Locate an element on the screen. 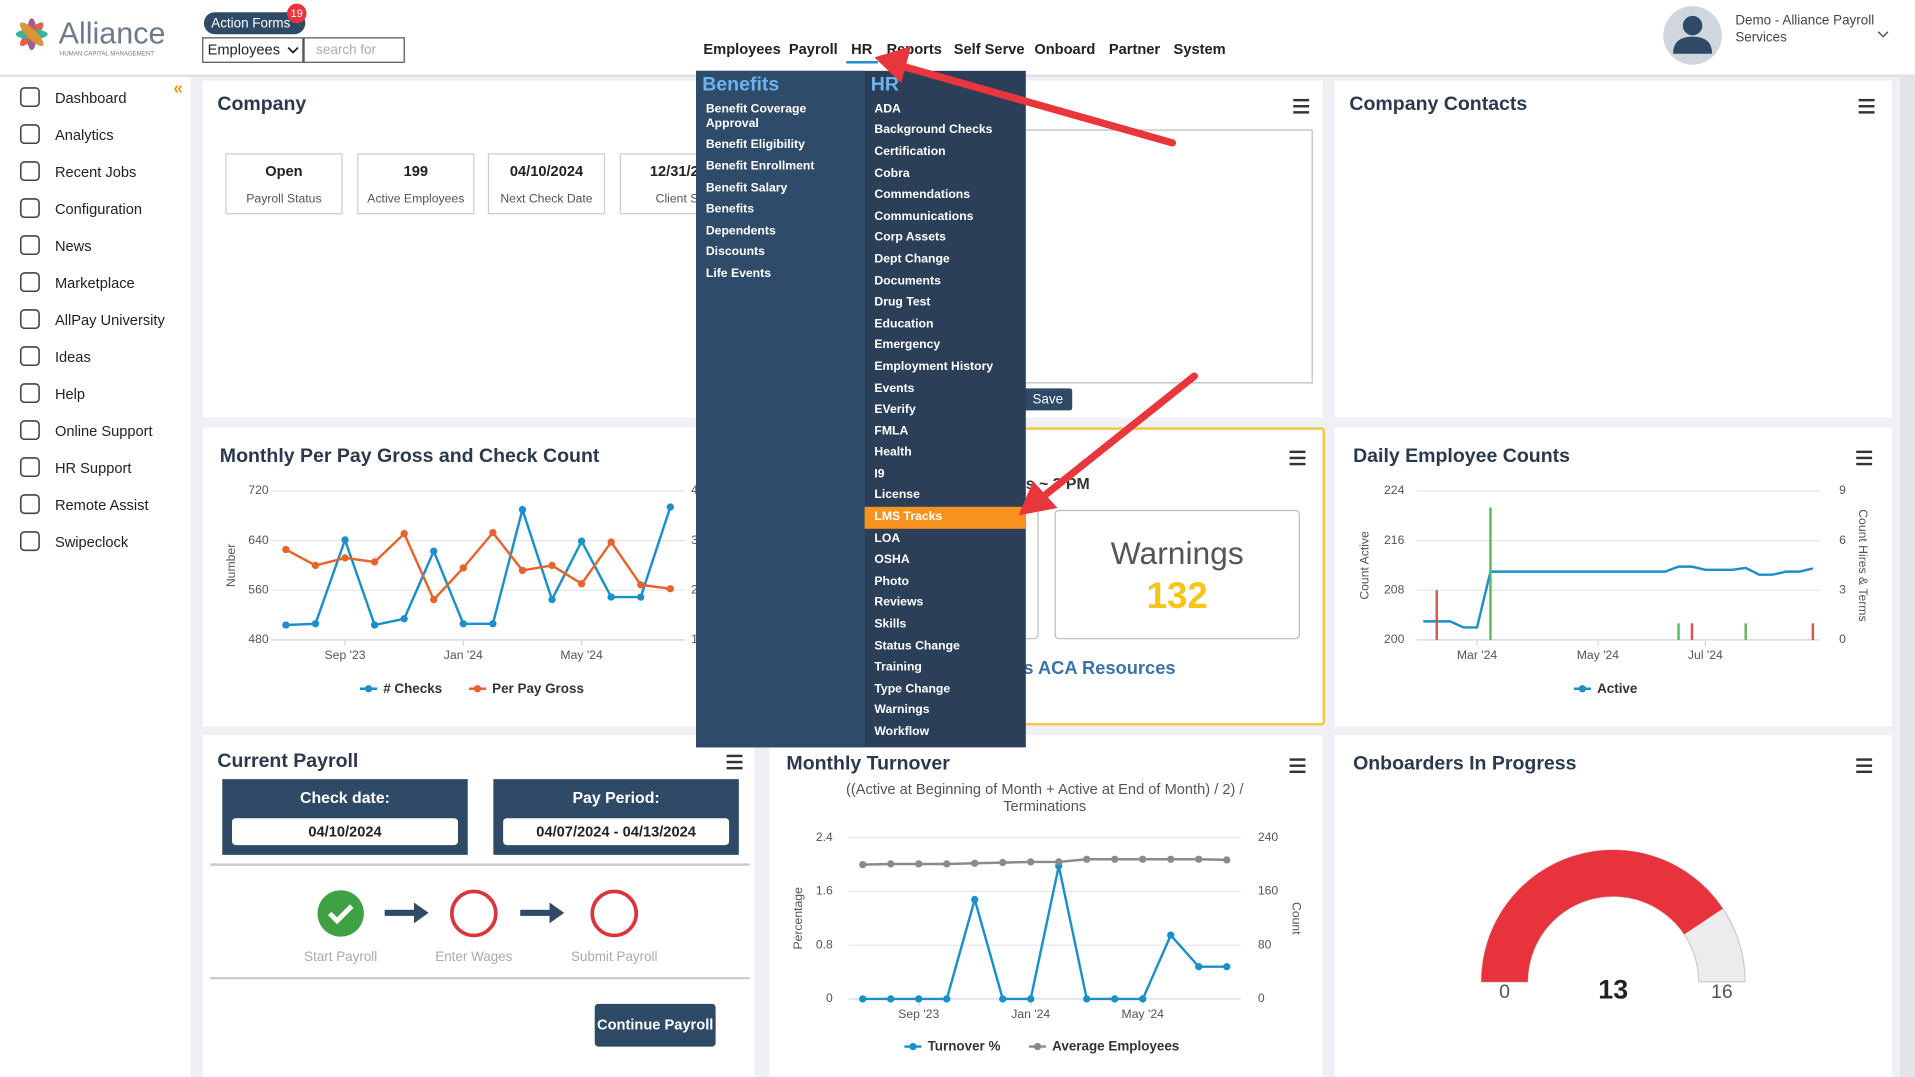  sidebar-item: Dashboard is located at coordinates (91, 99).